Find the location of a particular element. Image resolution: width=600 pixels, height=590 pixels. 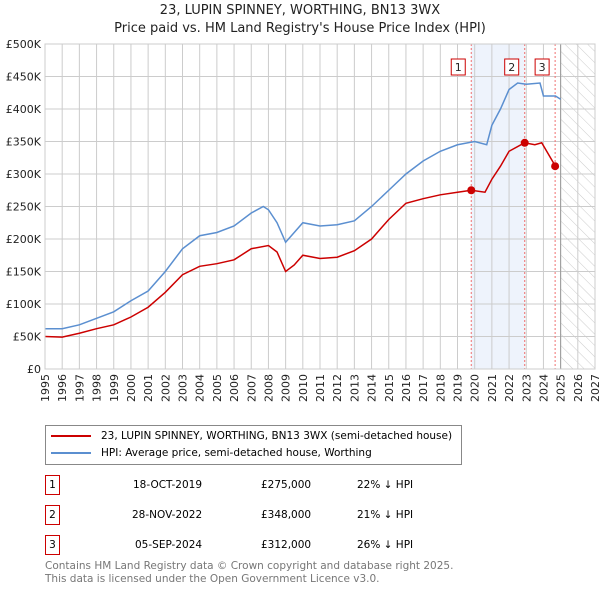

x-tick-label: 2003 is located at coordinates (183, 388).